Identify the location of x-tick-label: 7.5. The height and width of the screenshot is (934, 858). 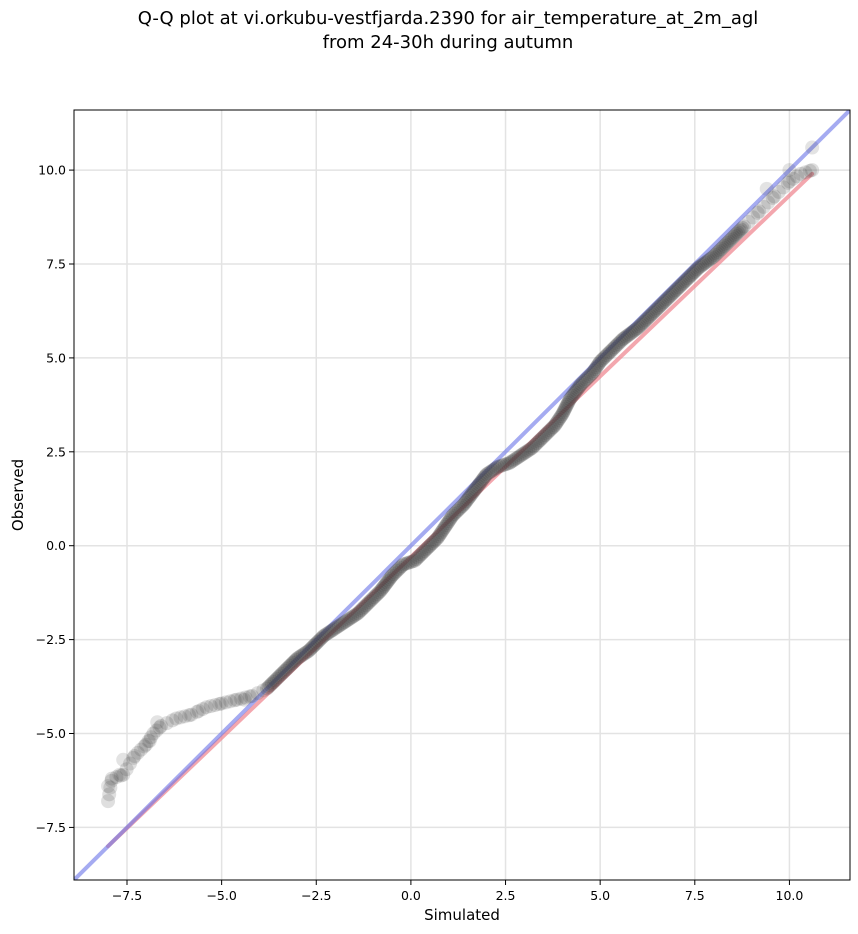
(695, 895).